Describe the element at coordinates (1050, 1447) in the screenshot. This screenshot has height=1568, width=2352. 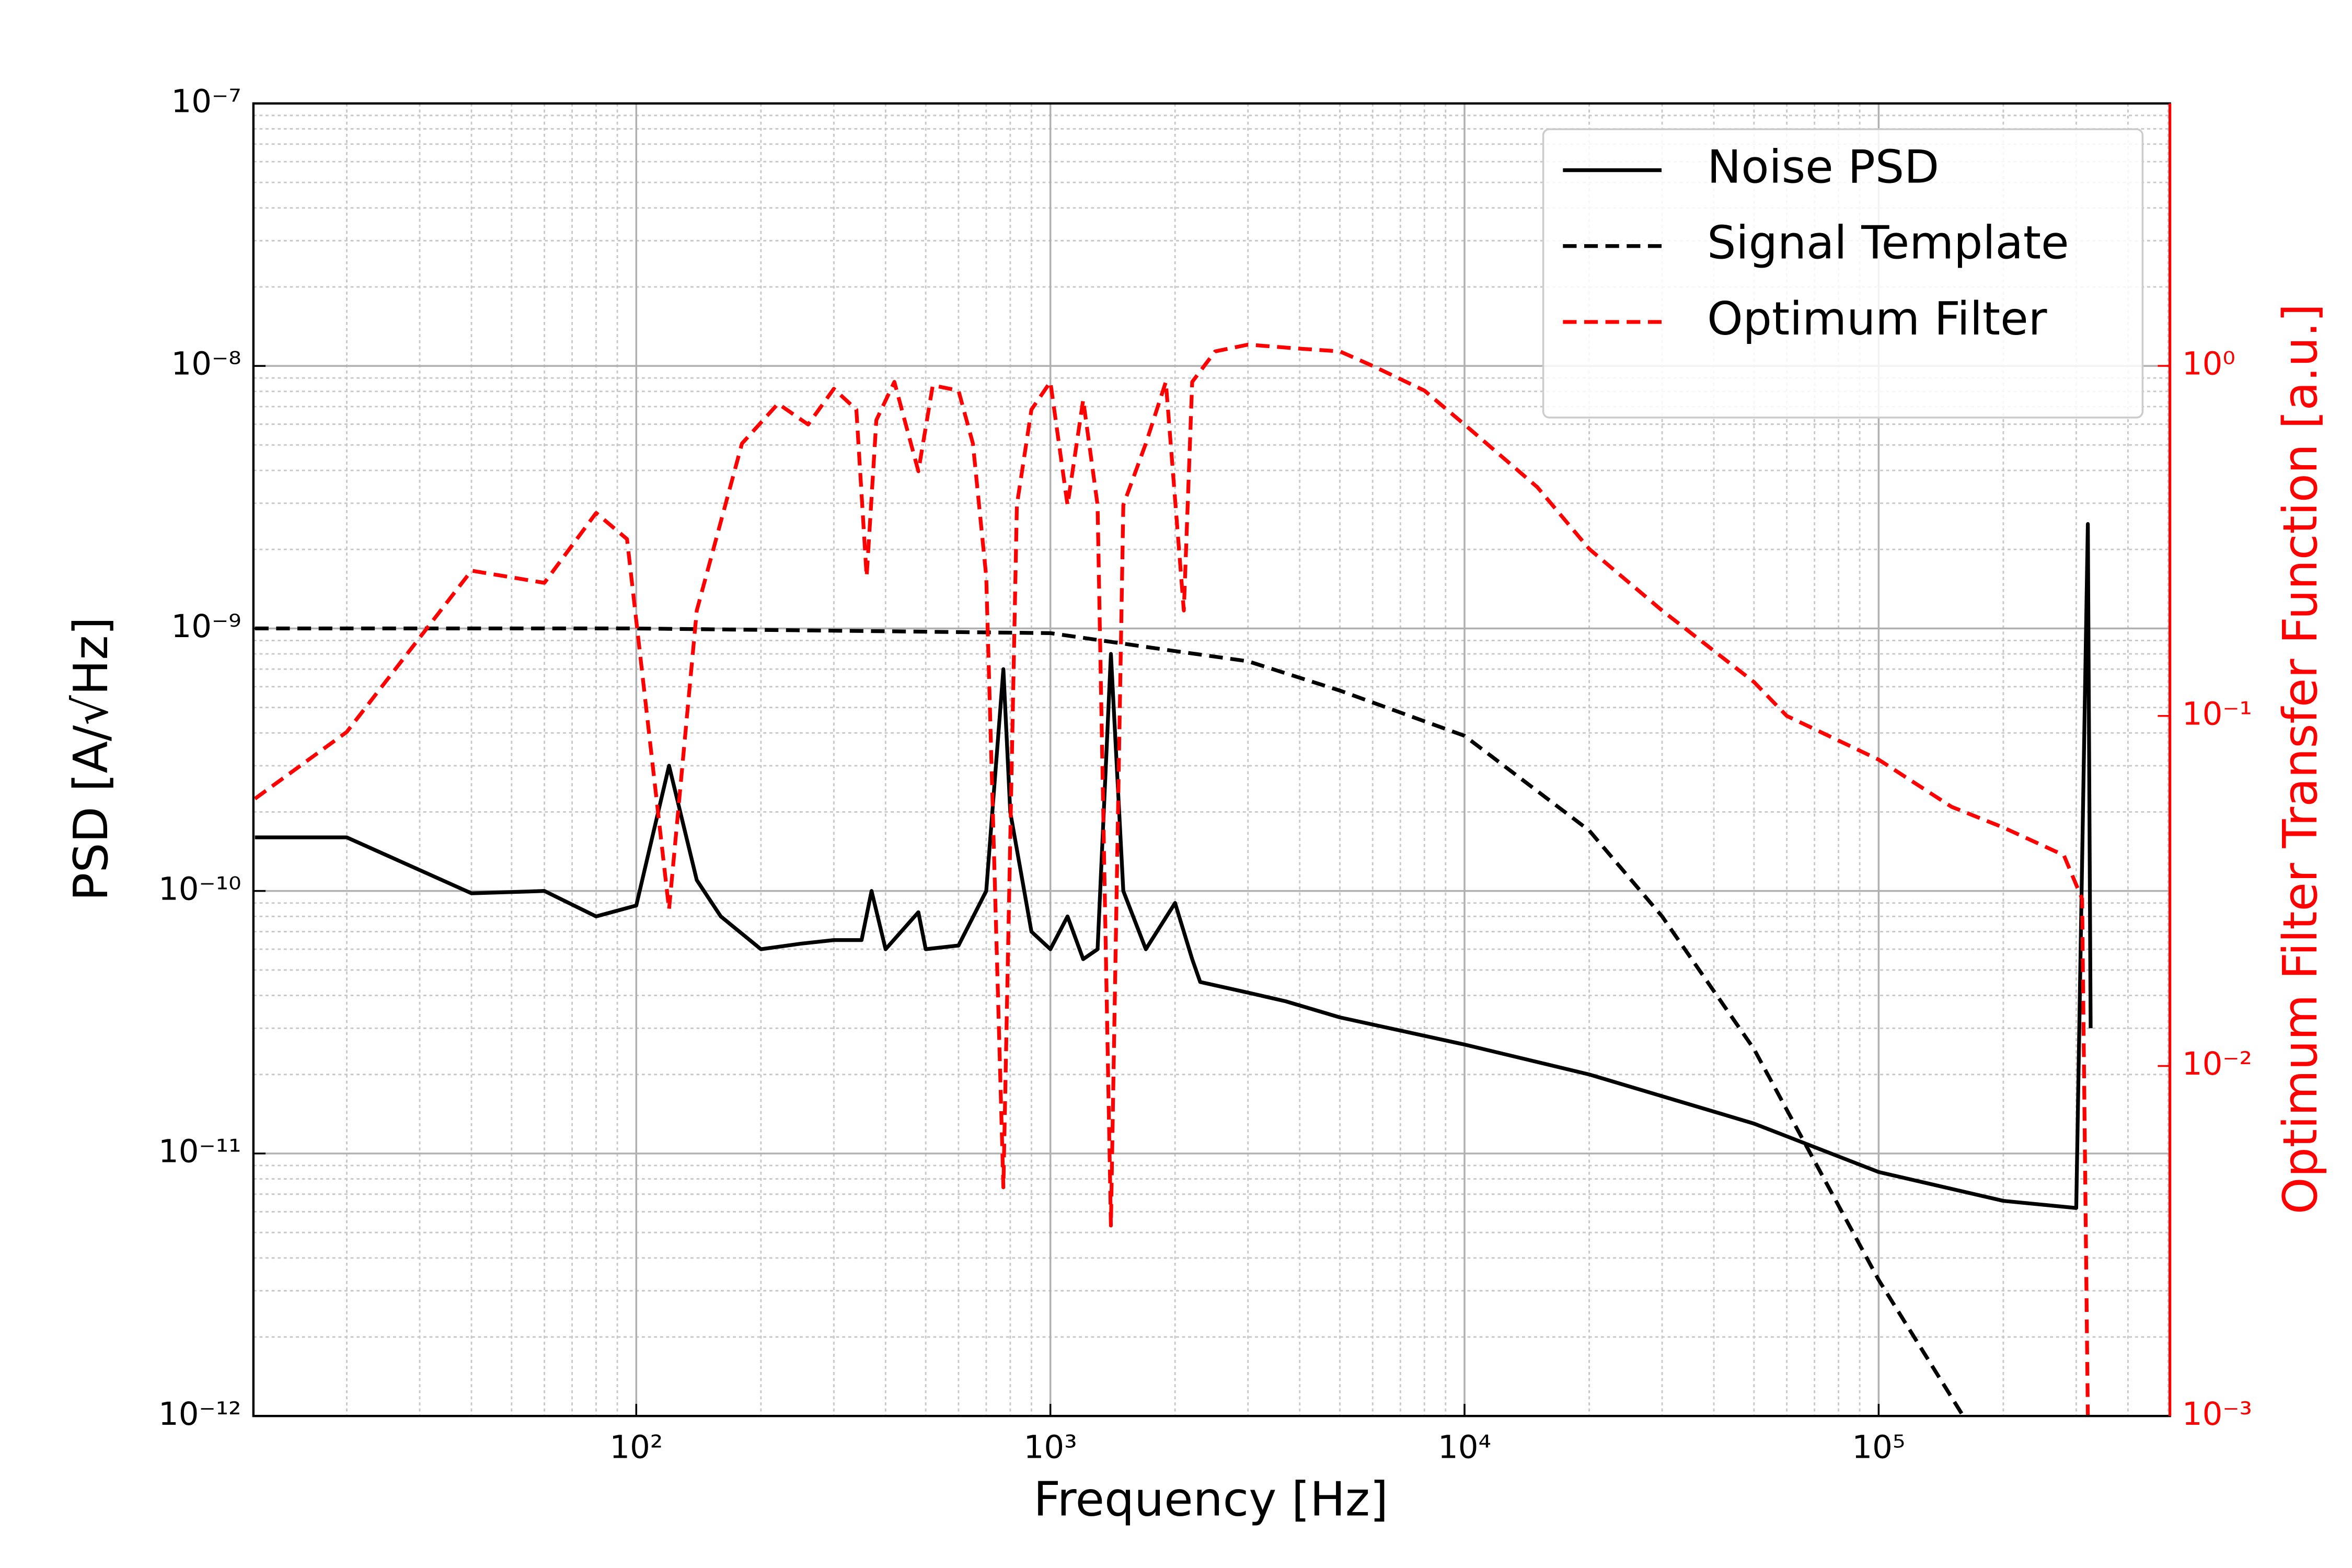
I see `x-tick-label: 10³` at that location.